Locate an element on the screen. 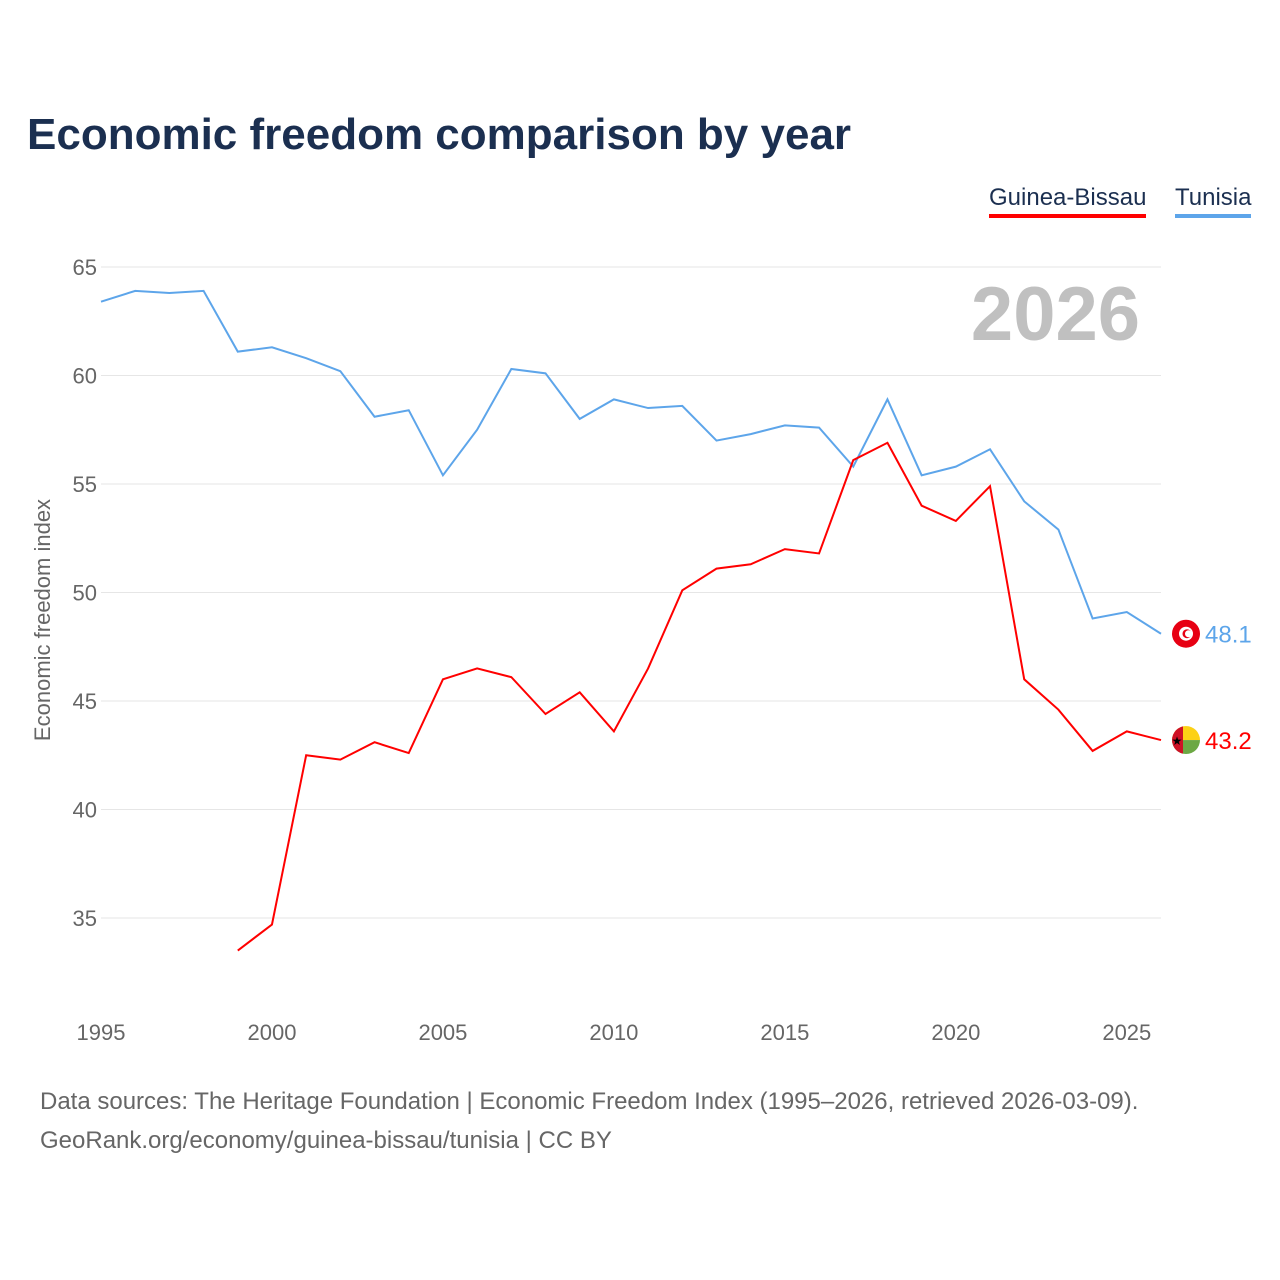 The height and width of the screenshot is (1280, 1280). end-value-label: 48.1 is located at coordinates (1228, 635).